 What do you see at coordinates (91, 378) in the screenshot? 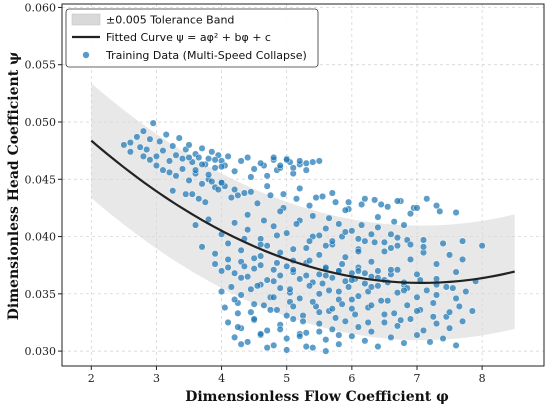
I see `x-tick-label: 2` at bounding box center [91, 378].